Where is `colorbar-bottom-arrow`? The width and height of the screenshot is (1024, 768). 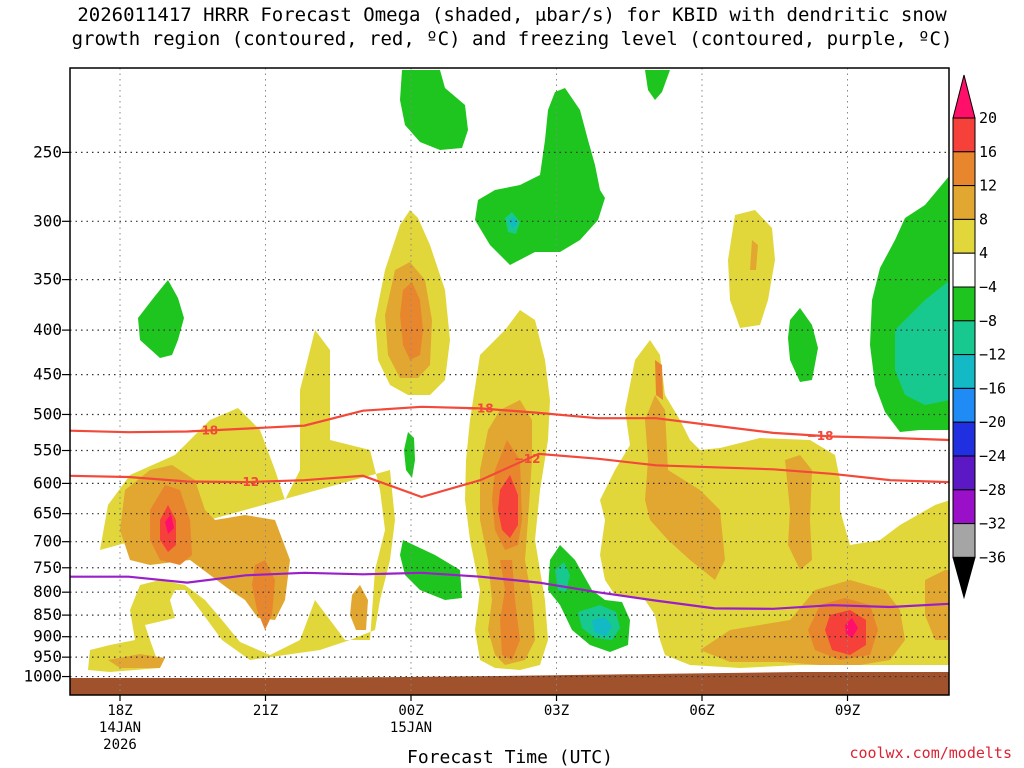 colorbar-bottom-arrow is located at coordinates (964, 578).